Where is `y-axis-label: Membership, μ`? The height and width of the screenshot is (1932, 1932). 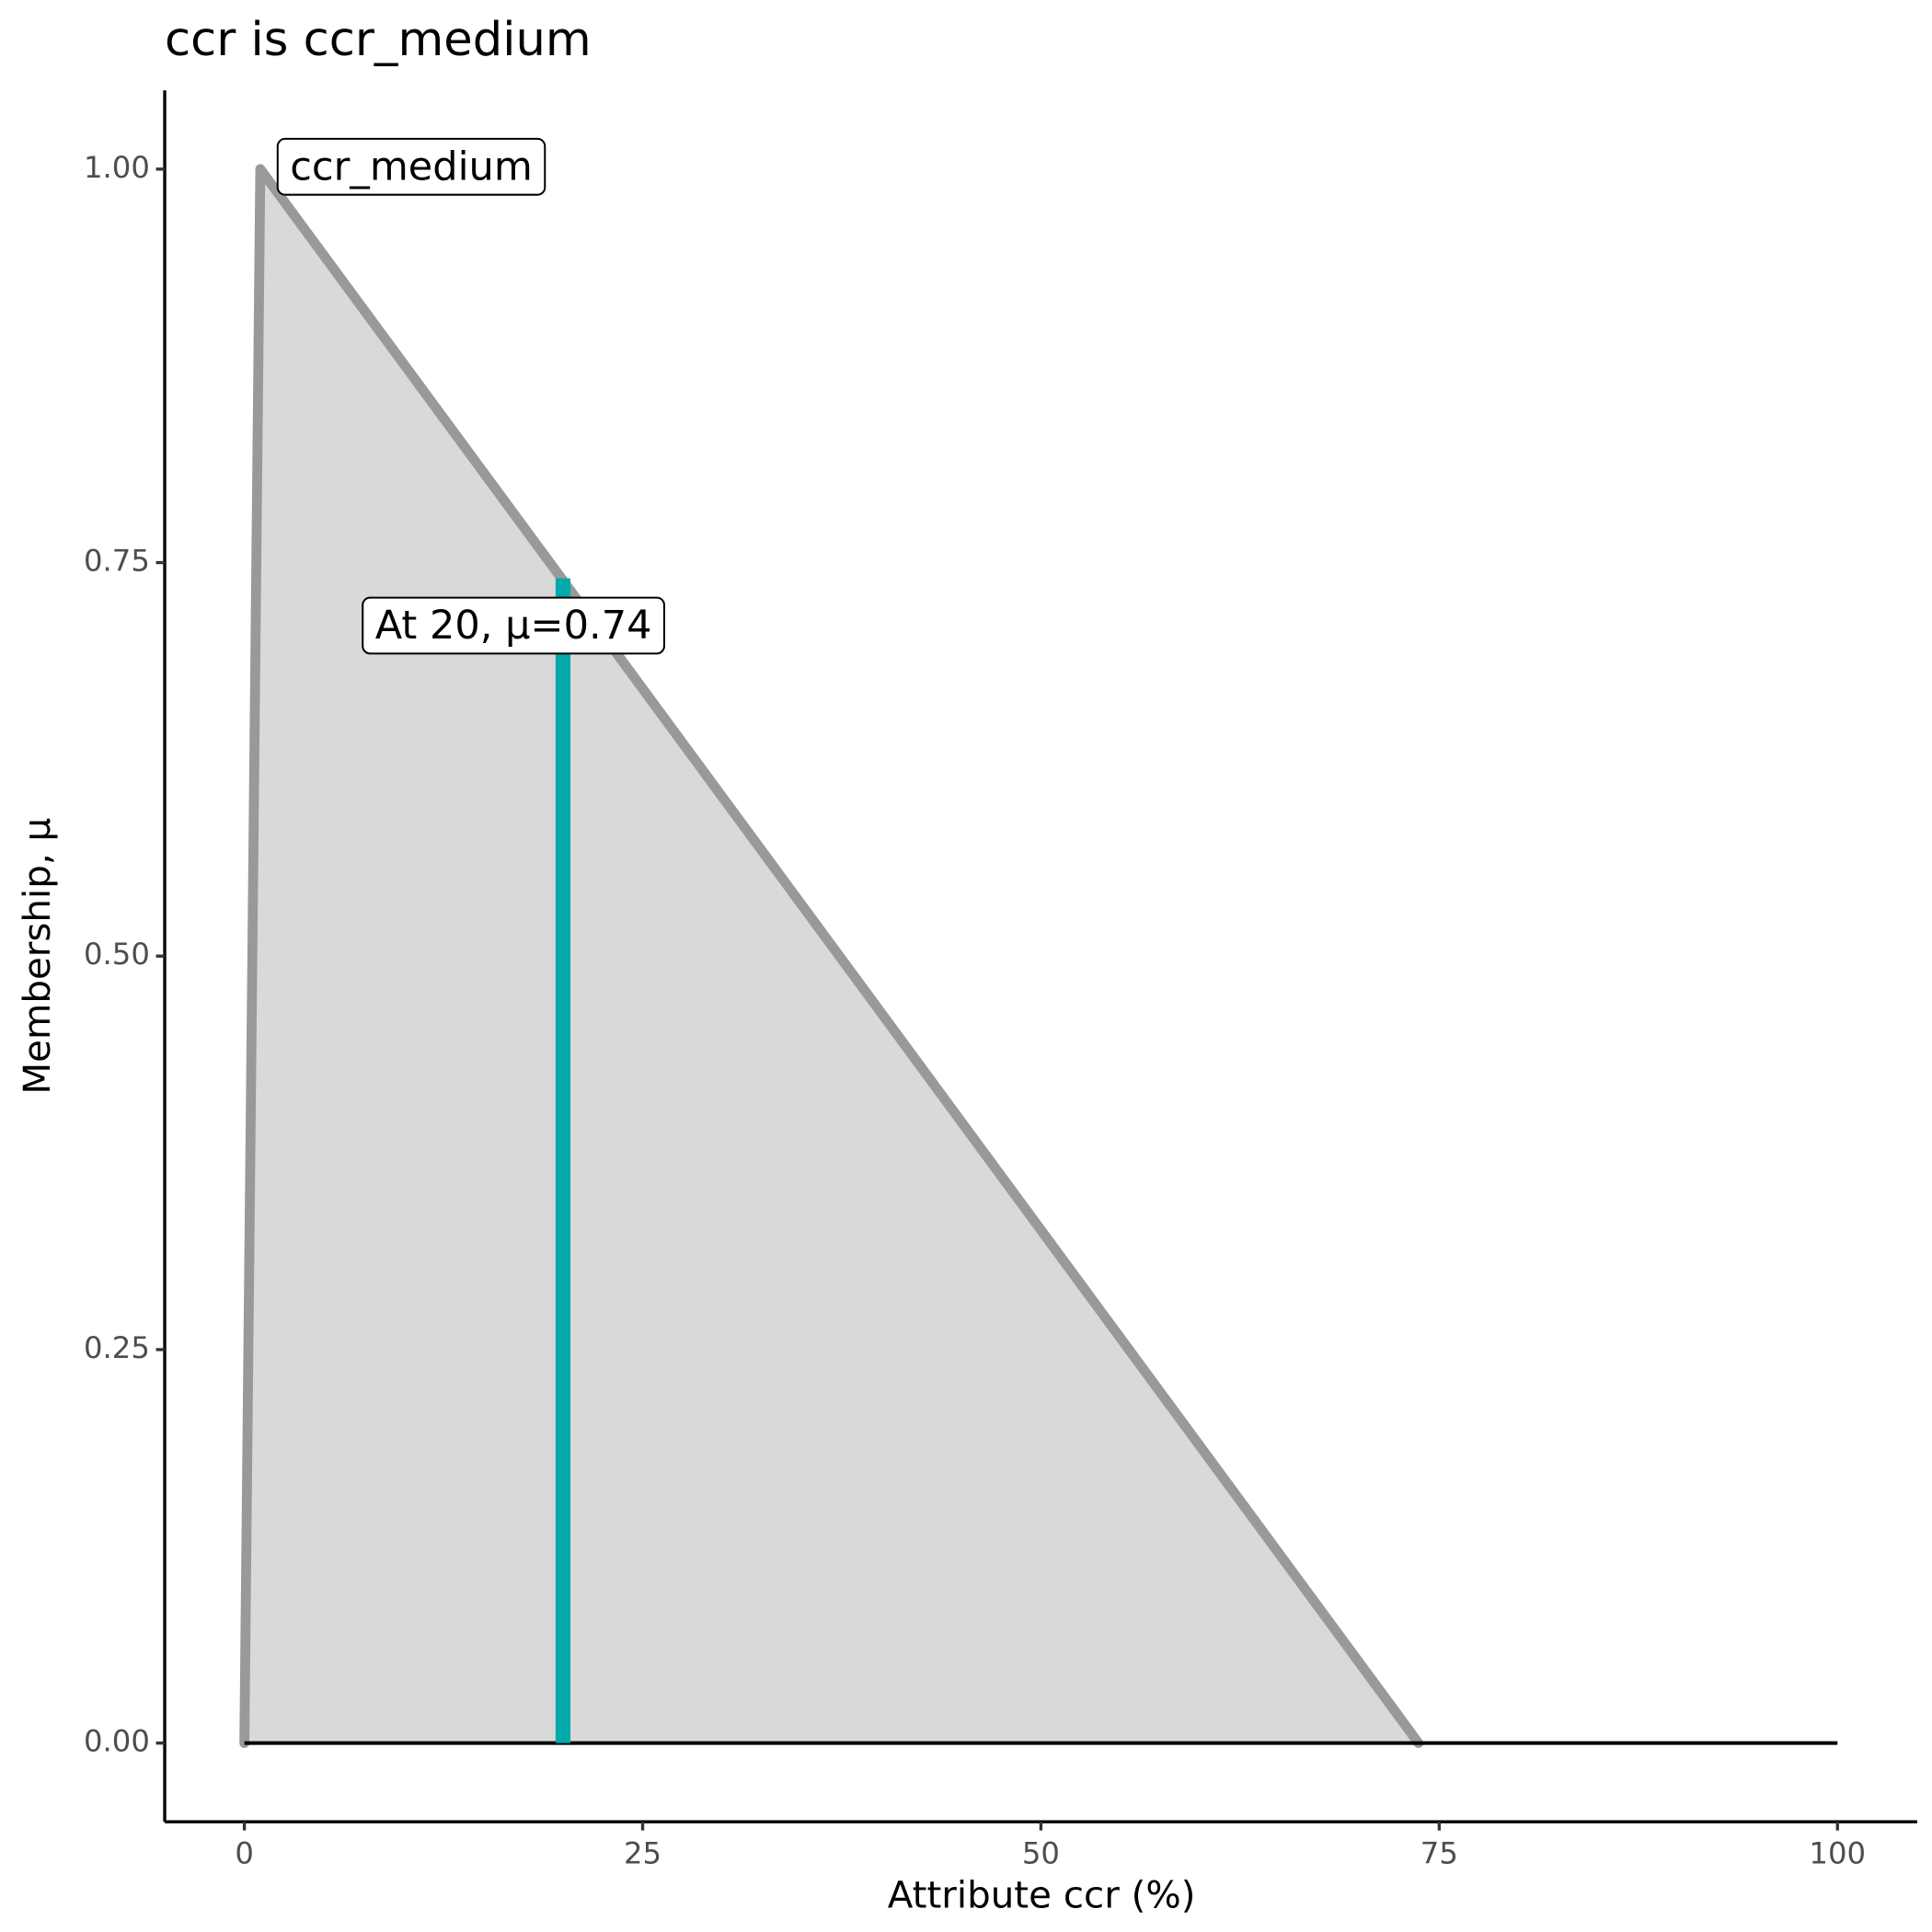 y-axis-label: Membership, μ is located at coordinates (37, 956).